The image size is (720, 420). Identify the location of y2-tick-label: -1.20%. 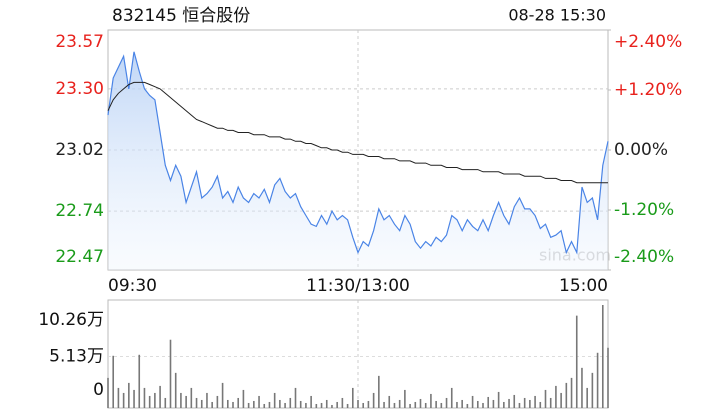
(644, 210).